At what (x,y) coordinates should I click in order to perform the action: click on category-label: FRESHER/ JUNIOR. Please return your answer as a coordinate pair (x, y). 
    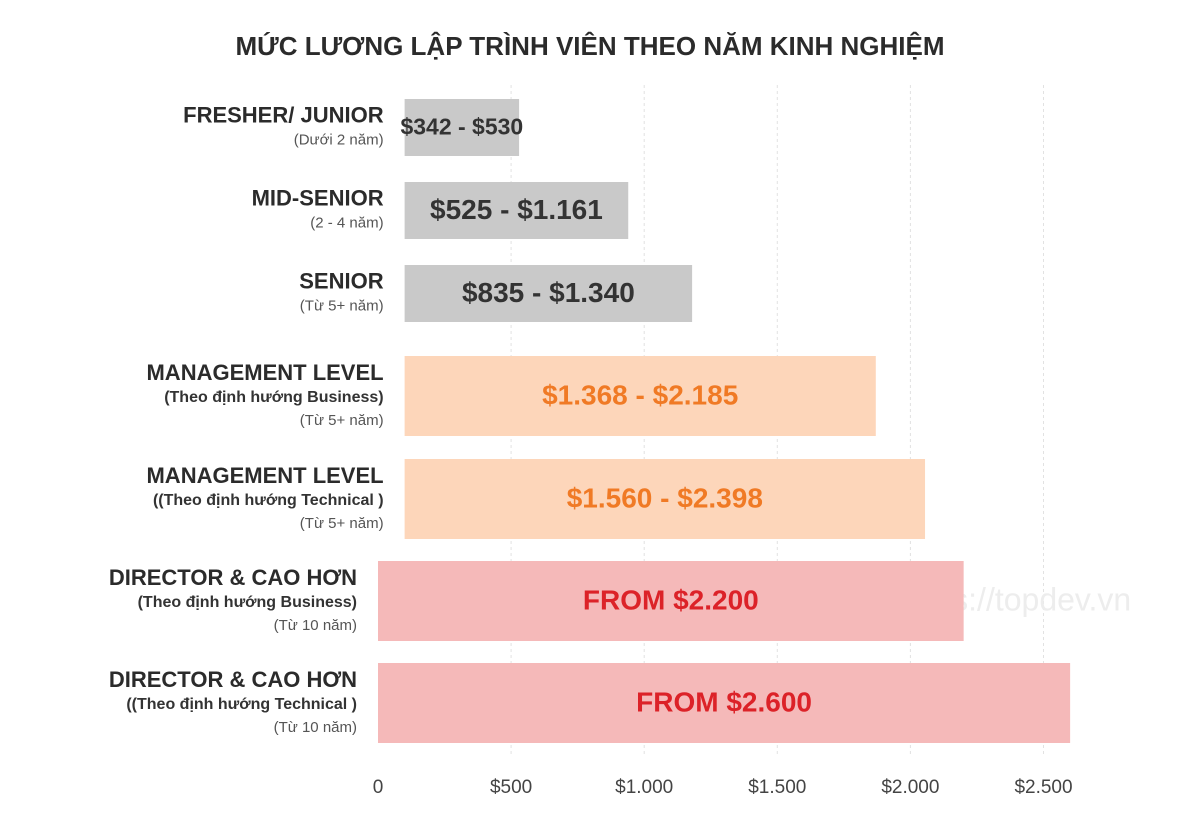
    Looking at the image, I should click on (283, 114).